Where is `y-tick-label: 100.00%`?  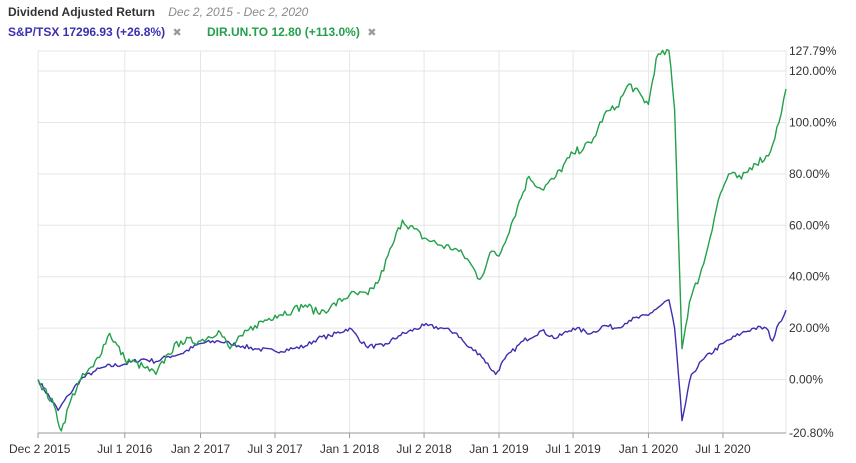
y-tick-label: 100.00% is located at coordinates (813, 122).